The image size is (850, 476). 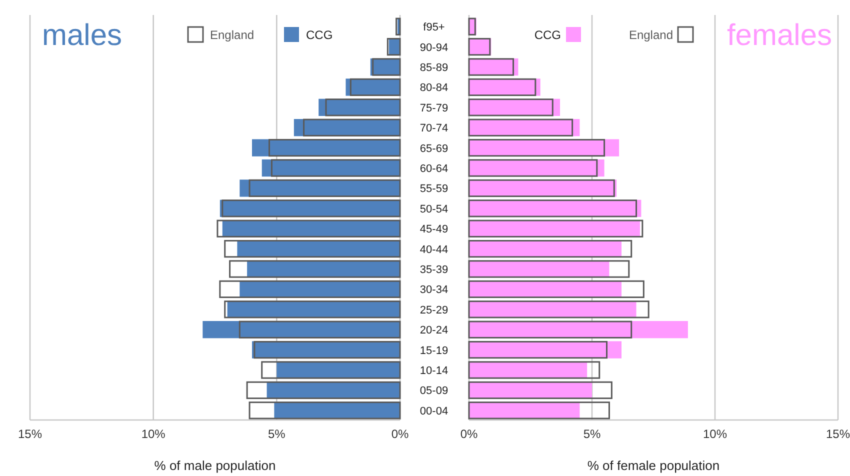 I want to click on y-tick-label: 80-84, so click(x=434, y=88).